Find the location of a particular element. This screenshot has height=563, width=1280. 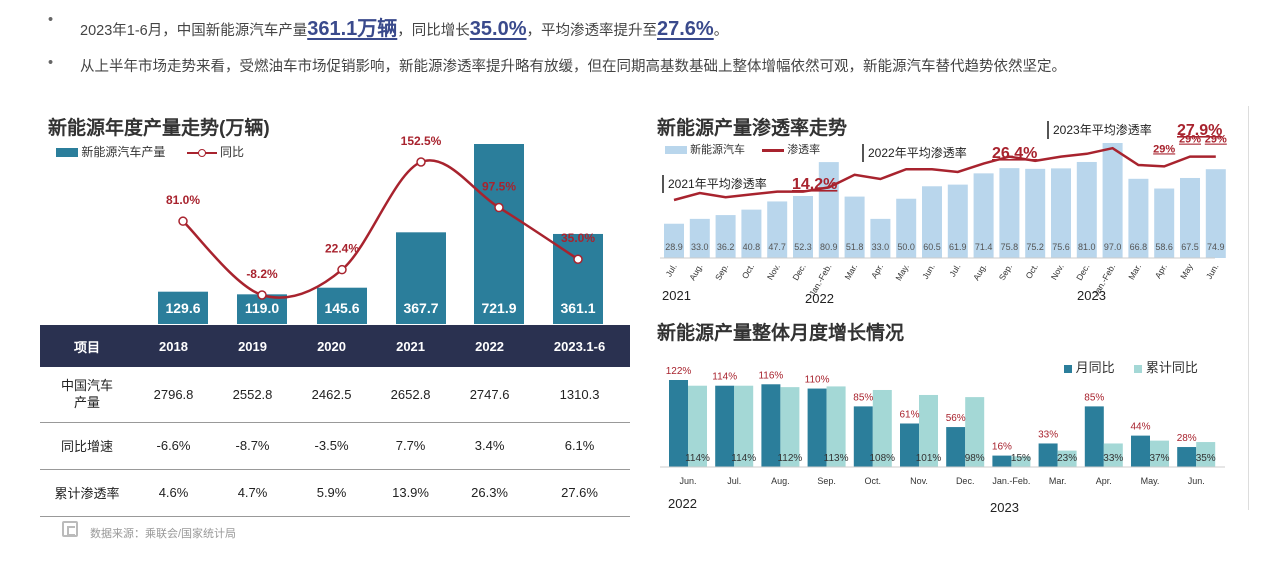

legend-cumulative-label: 累计同比 is located at coordinates (1171, 367).